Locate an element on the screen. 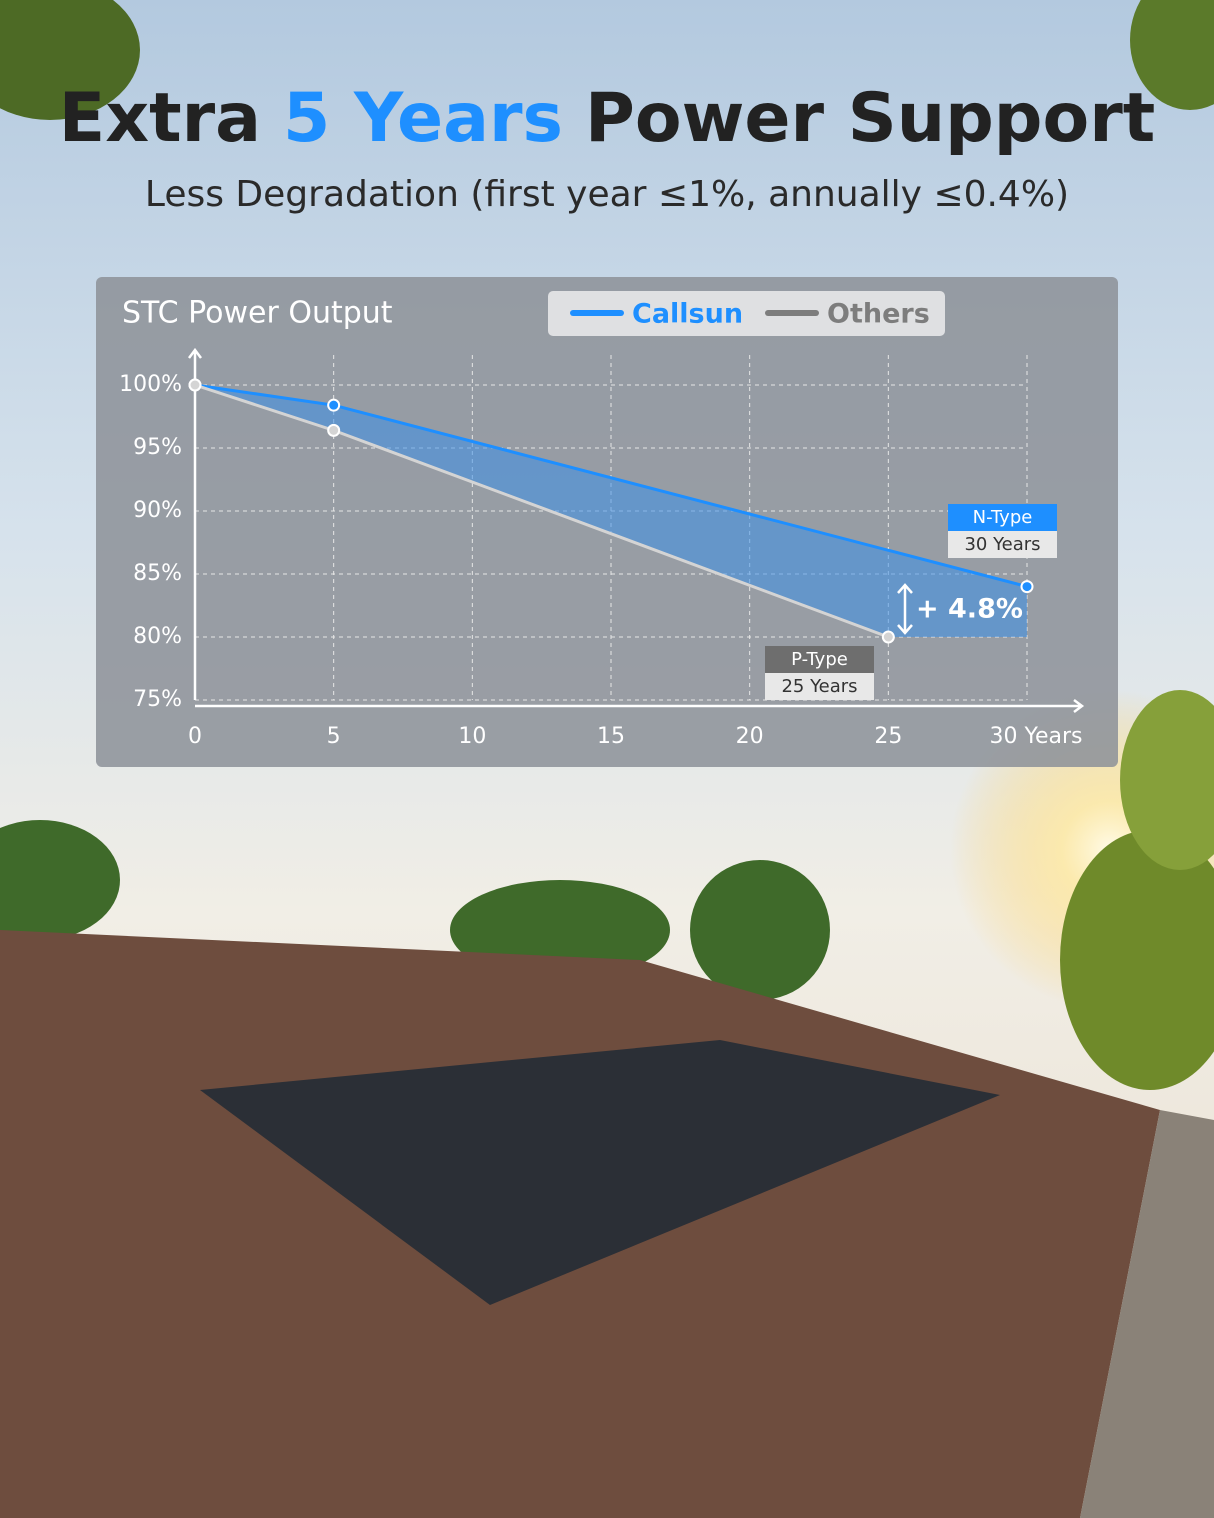 This screenshot has width=1214, height=1518. x-tick-label: 30 Years is located at coordinates (1035, 736).